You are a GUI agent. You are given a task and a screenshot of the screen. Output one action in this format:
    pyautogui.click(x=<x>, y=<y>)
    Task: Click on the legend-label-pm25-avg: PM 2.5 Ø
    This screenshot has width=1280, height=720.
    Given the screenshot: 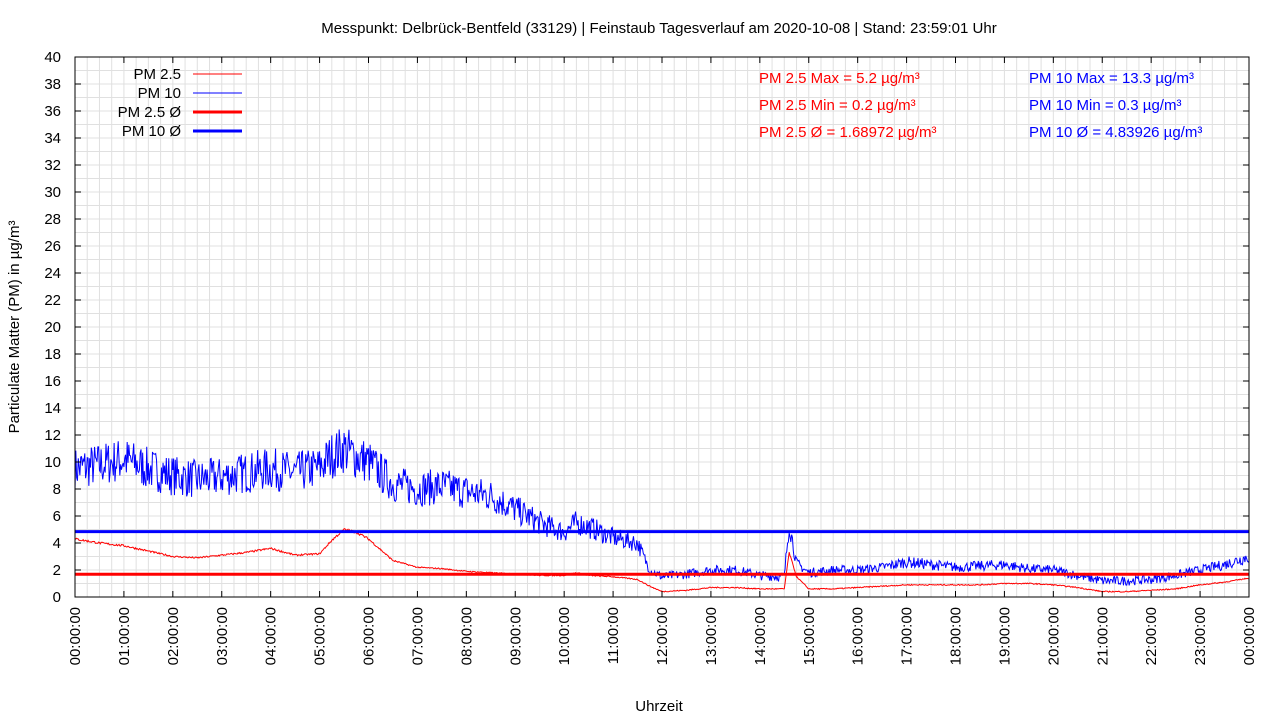 What is the action you would take?
    pyautogui.click(x=150, y=112)
    